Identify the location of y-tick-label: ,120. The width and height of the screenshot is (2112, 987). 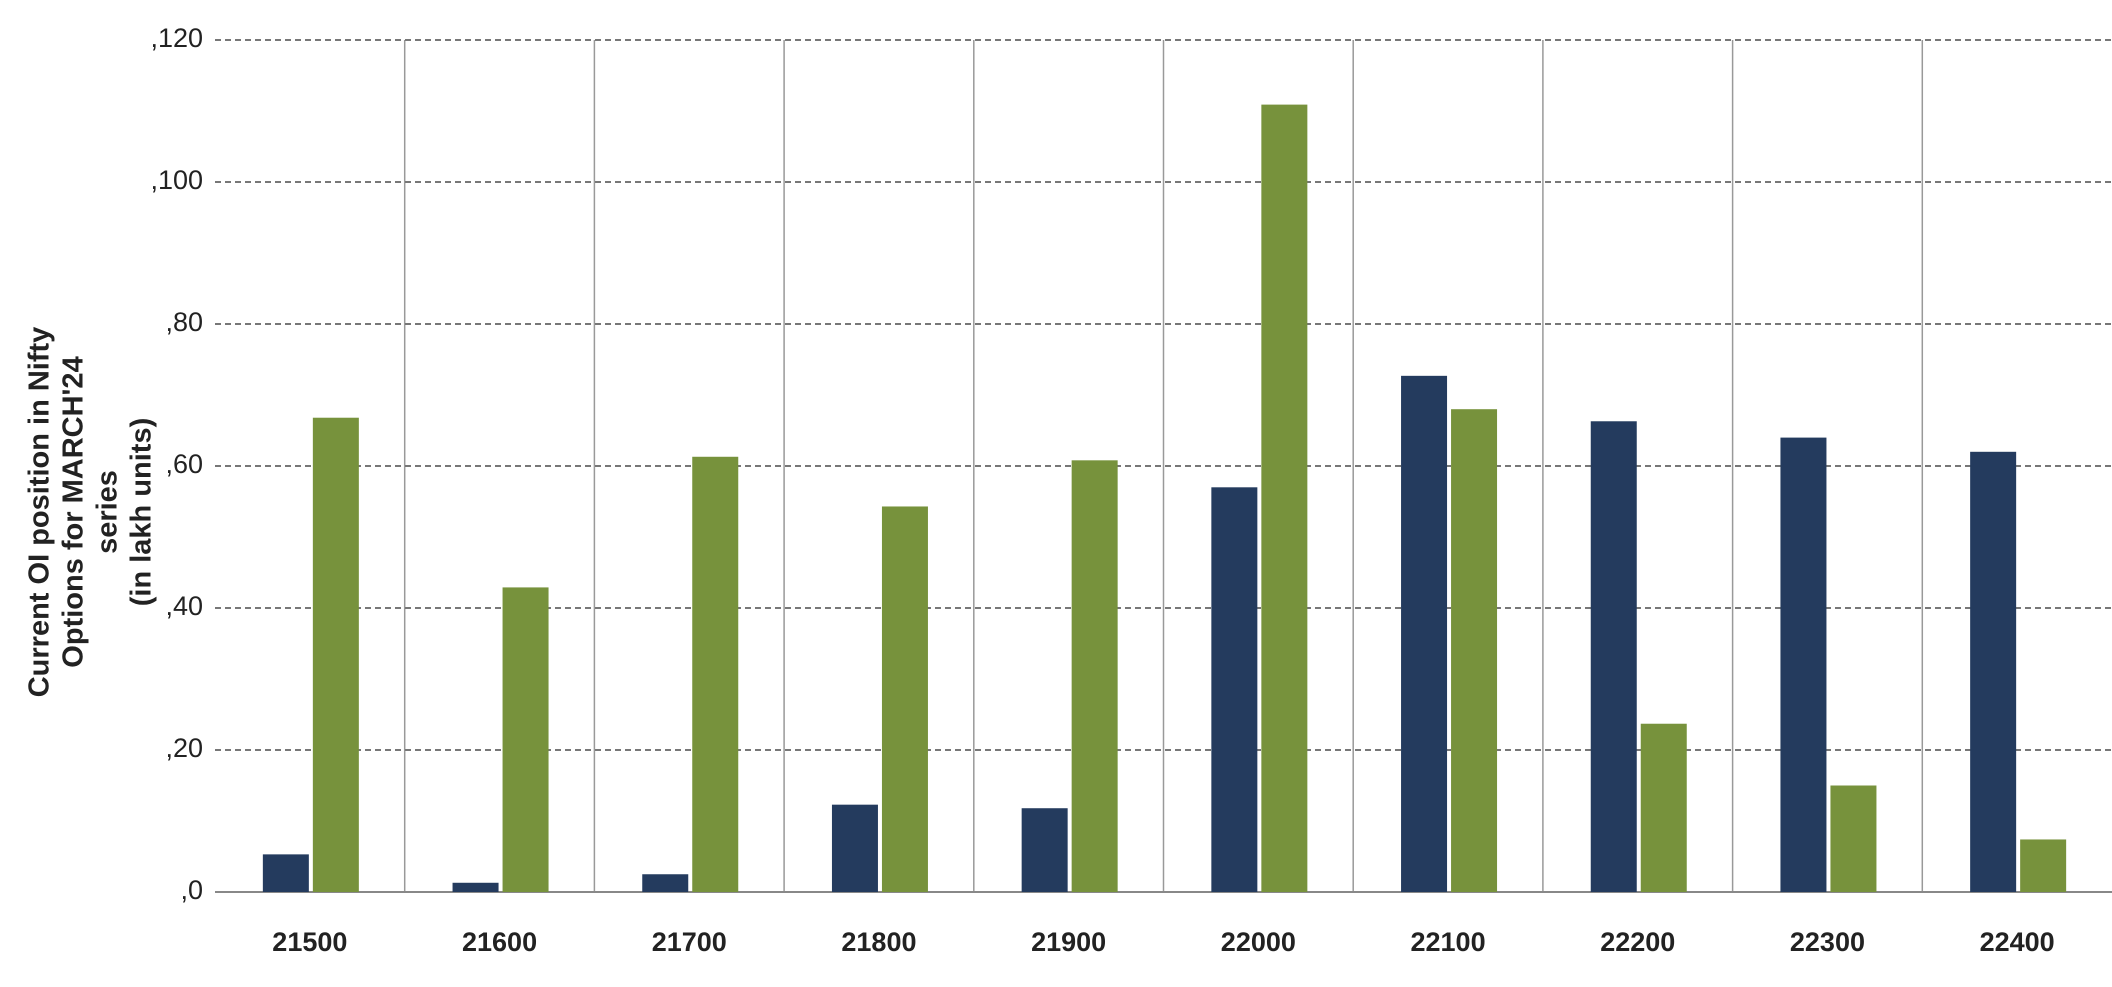
(176, 38).